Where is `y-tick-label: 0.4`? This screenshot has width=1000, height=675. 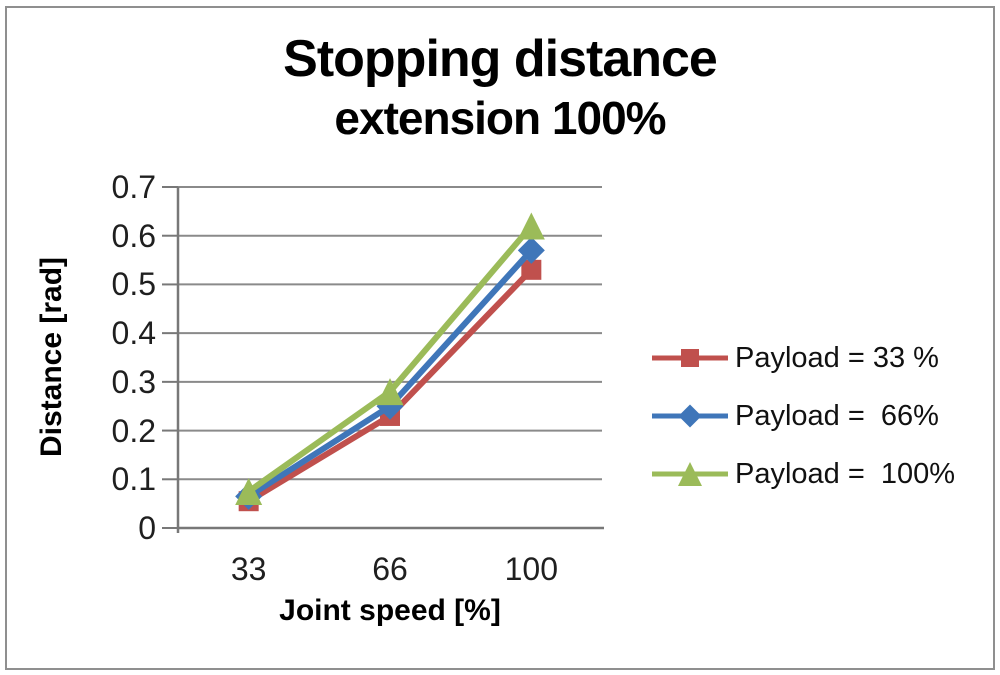 y-tick-label: 0.4 is located at coordinates (133, 333).